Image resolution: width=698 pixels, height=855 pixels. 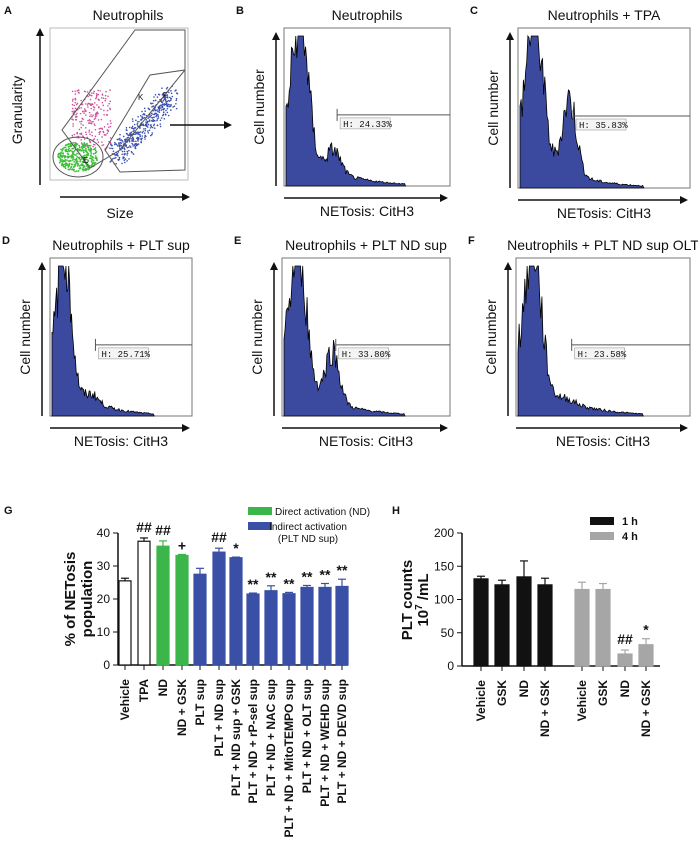 What do you see at coordinates (103, 341) in the screenshot?
I see `histogram` at bounding box center [103, 341].